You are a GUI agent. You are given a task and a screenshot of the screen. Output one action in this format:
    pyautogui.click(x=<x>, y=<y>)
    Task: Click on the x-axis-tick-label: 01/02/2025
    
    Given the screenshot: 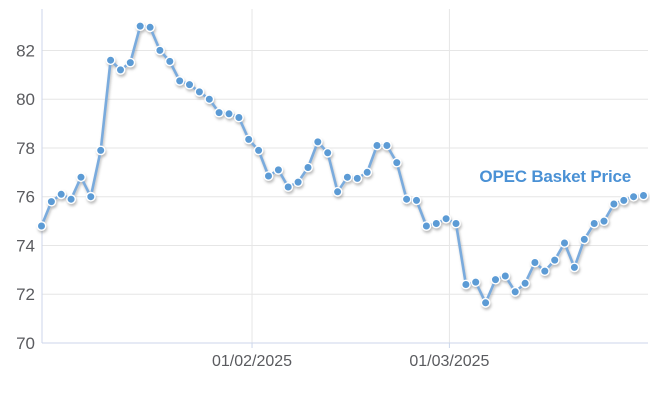 What is the action you would take?
    pyautogui.click(x=252, y=361)
    